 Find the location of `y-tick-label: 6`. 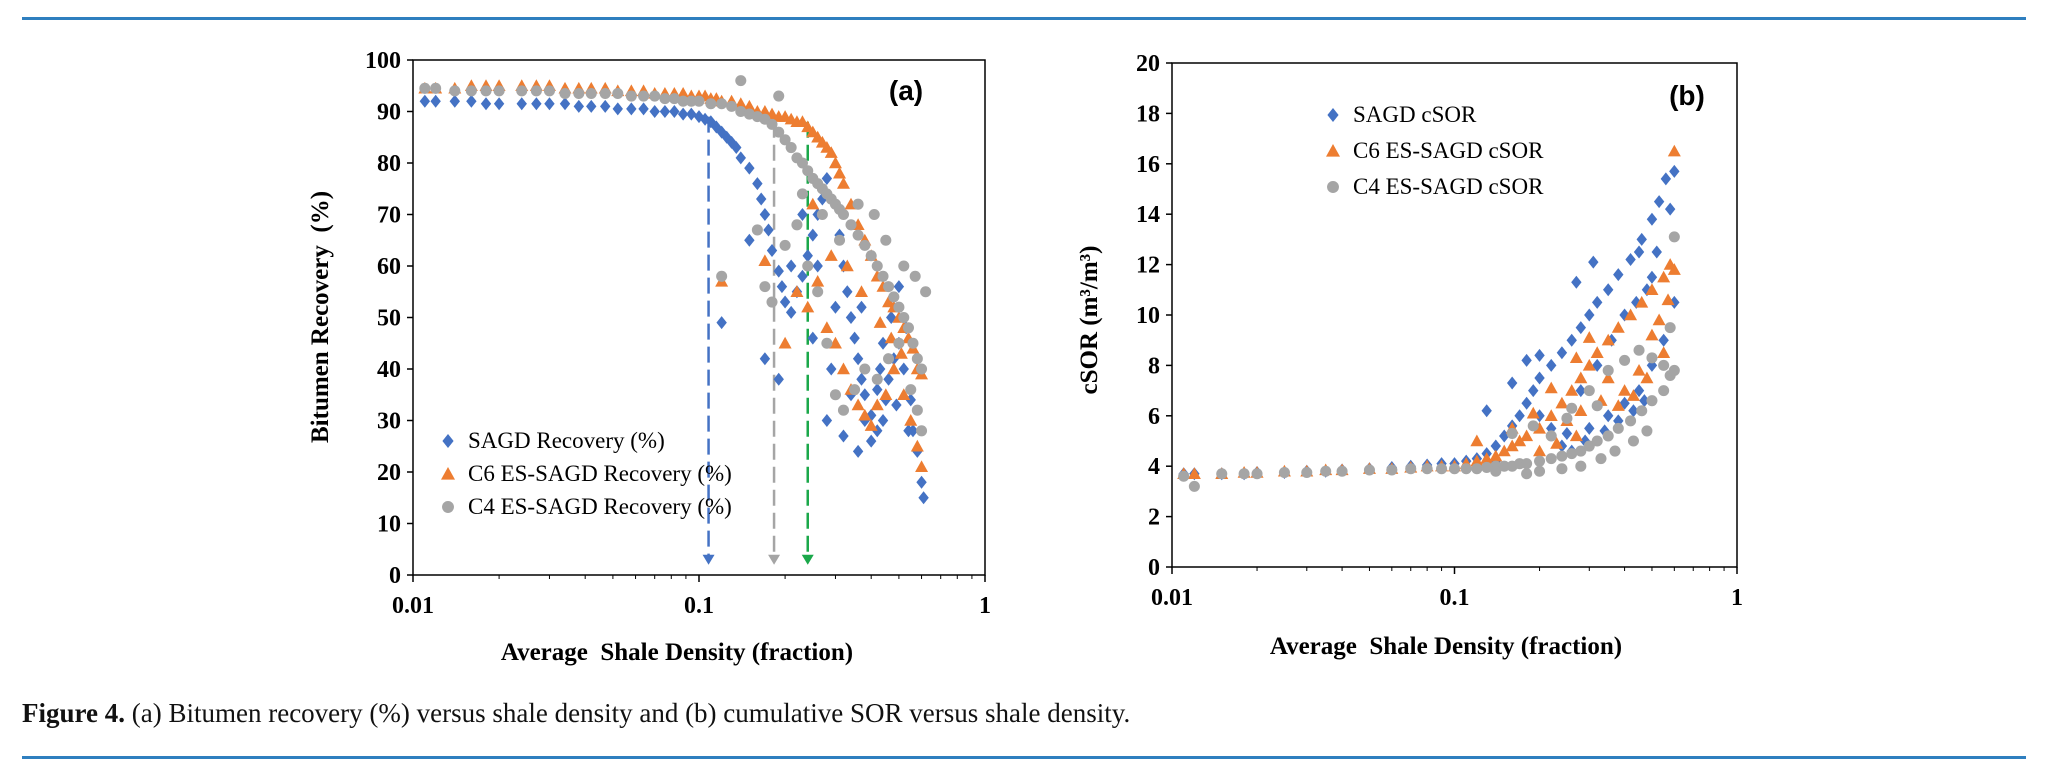

y-tick-label: 6 is located at coordinates (1154, 417).